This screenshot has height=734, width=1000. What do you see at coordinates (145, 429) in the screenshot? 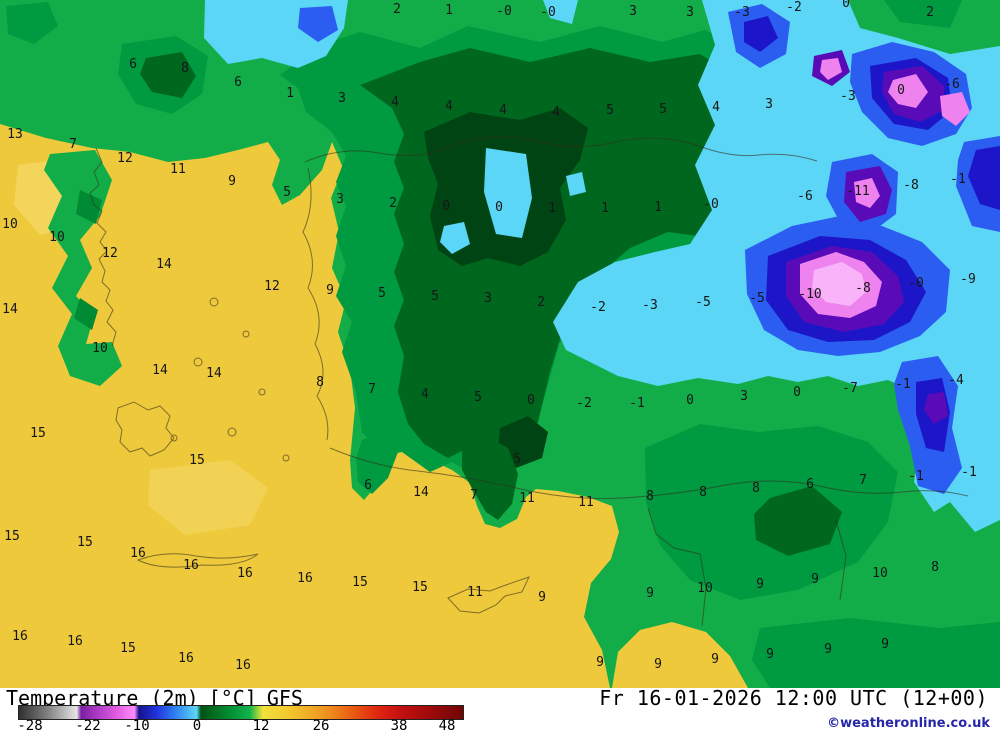
I see `coastline-peloponnese` at bounding box center [145, 429].